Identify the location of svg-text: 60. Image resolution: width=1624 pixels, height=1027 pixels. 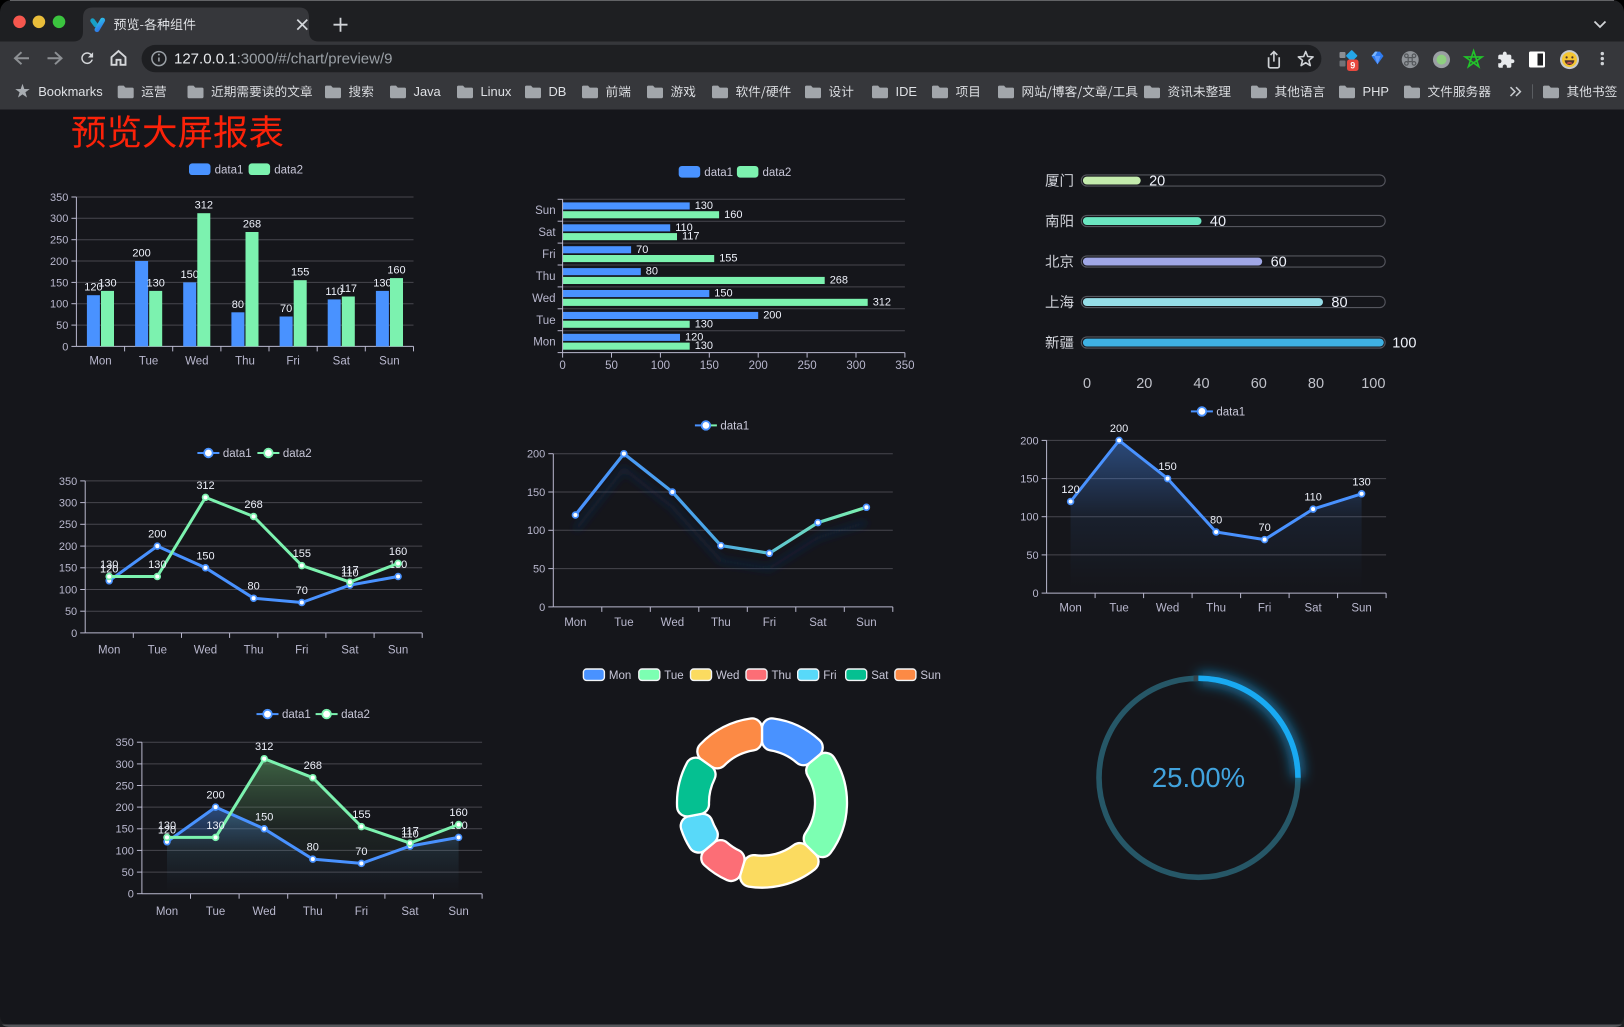
(1259, 384).